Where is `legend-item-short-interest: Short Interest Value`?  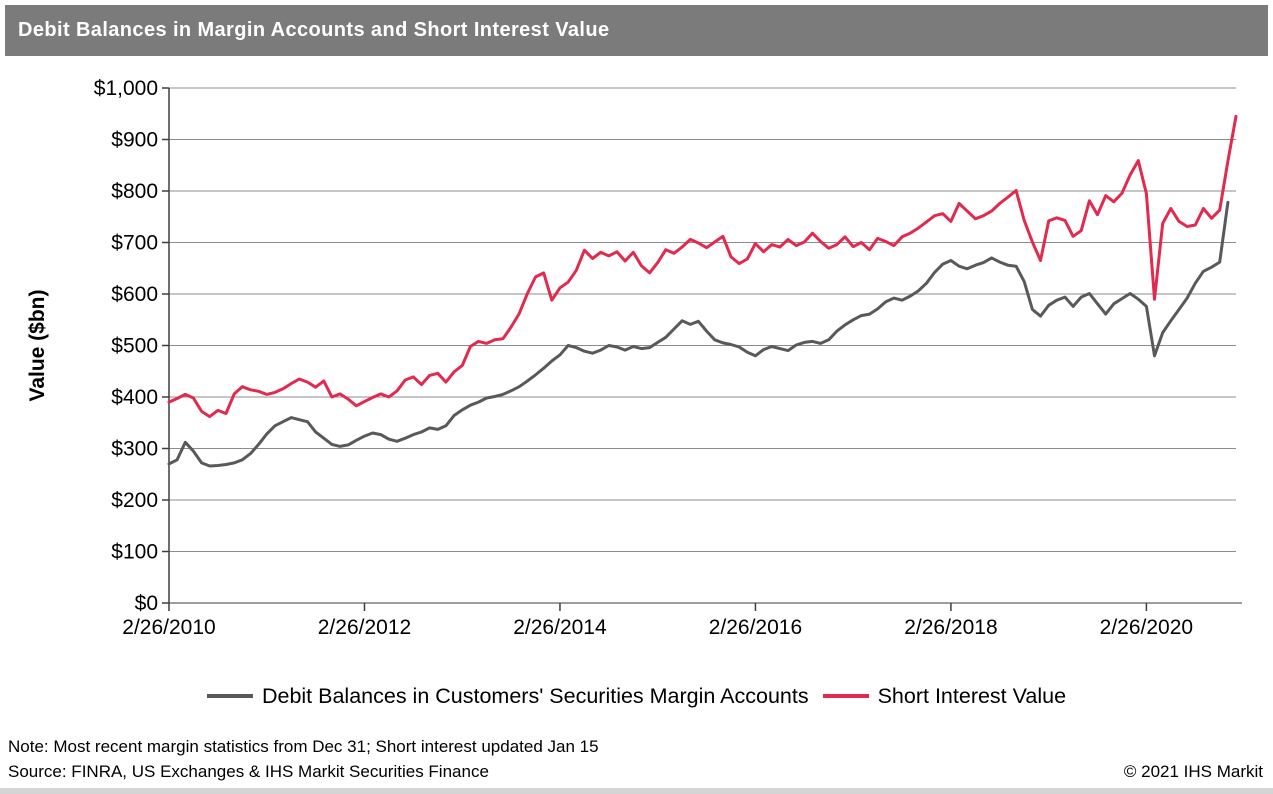 legend-item-short-interest: Short Interest Value is located at coordinates (944, 696).